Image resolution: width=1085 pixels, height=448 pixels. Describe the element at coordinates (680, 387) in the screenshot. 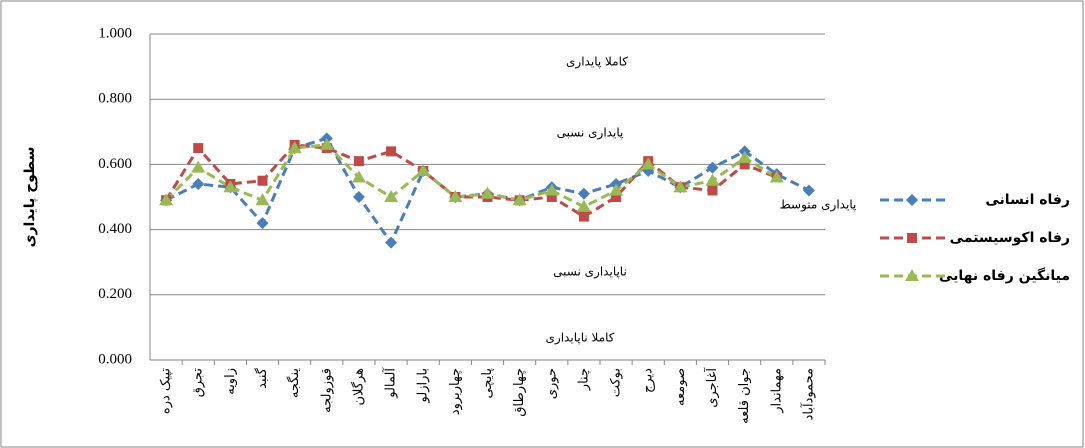

I see `x-tick-label: صومعه` at that location.